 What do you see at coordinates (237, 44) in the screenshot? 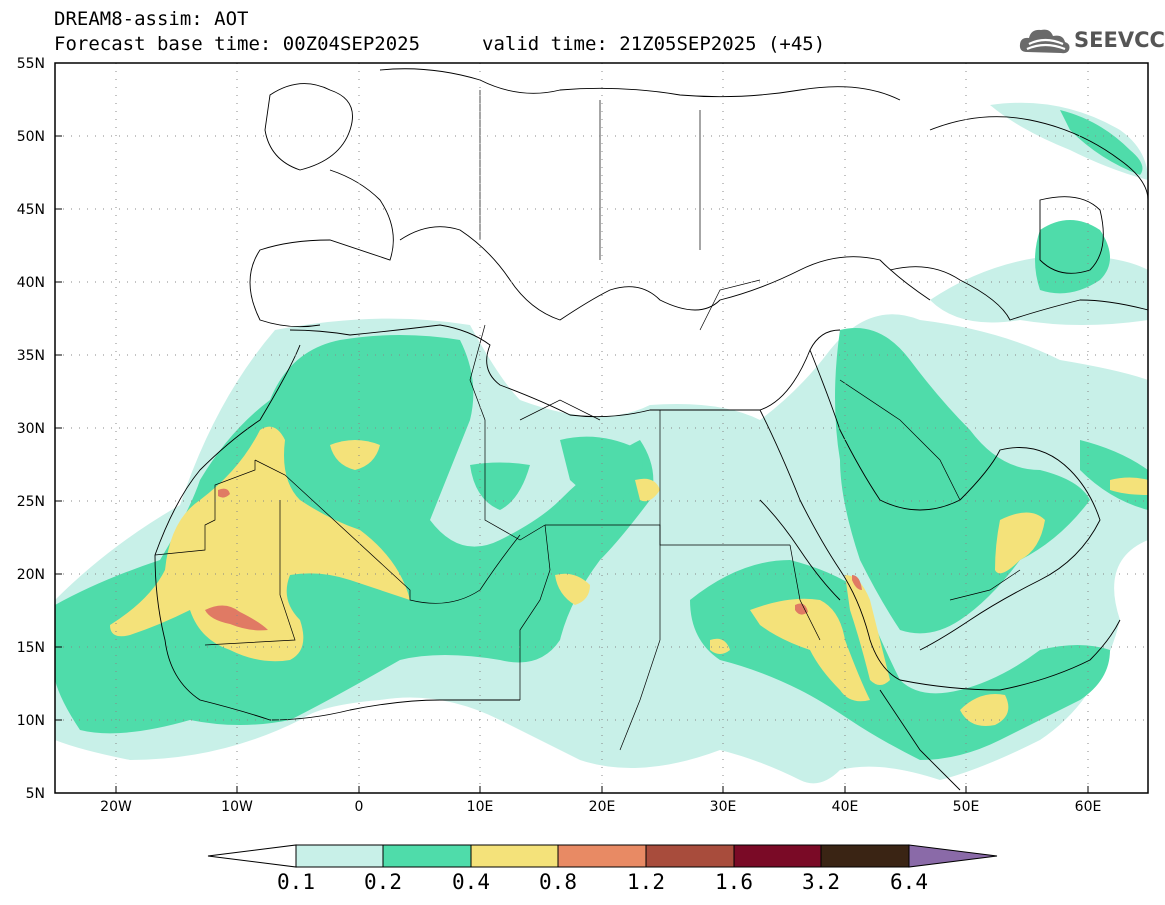
I see `forecast-base-time: Forecast base time: 00Z04SEP2025` at bounding box center [237, 44].